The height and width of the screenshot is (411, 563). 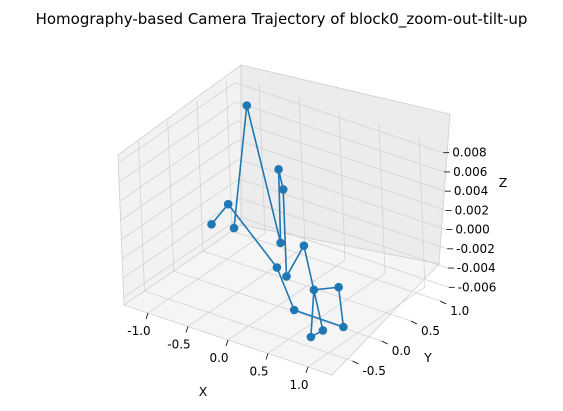 What do you see at coordinates (472, 230) in the screenshot?
I see `z-tick-label: 0.000` at bounding box center [472, 230].